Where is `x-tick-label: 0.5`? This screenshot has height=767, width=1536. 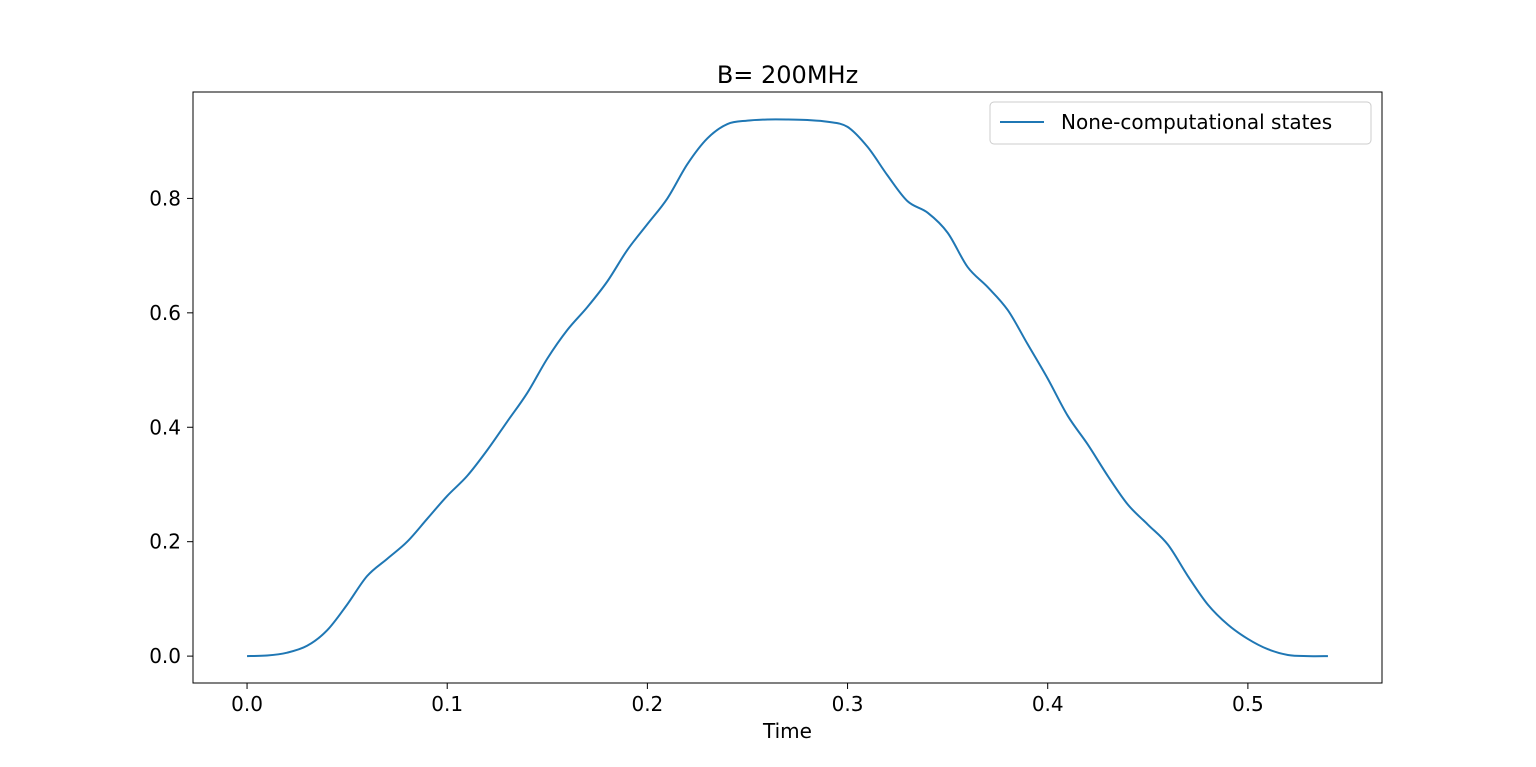 x-tick-label: 0.5 is located at coordinates (1248, 704).